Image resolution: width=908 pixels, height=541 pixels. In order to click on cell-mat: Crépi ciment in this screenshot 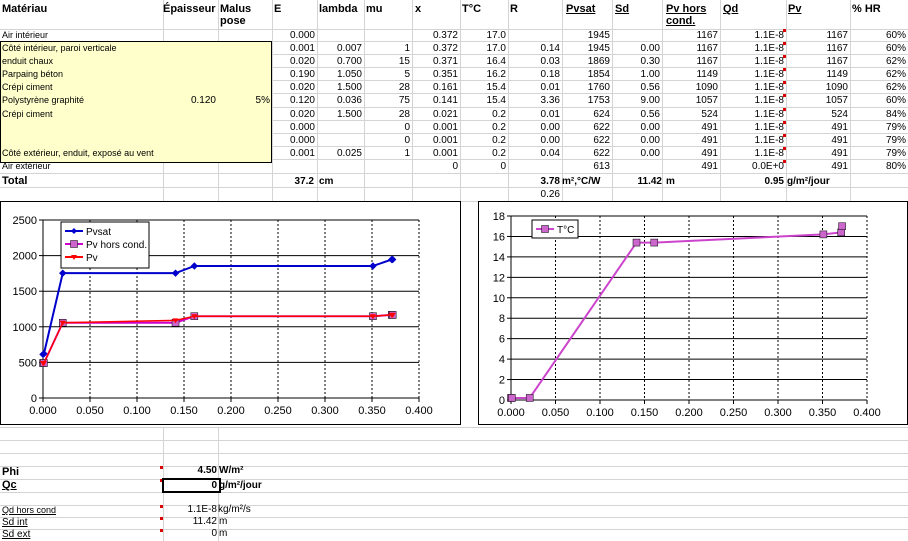, I will do `click(27, 114)`.